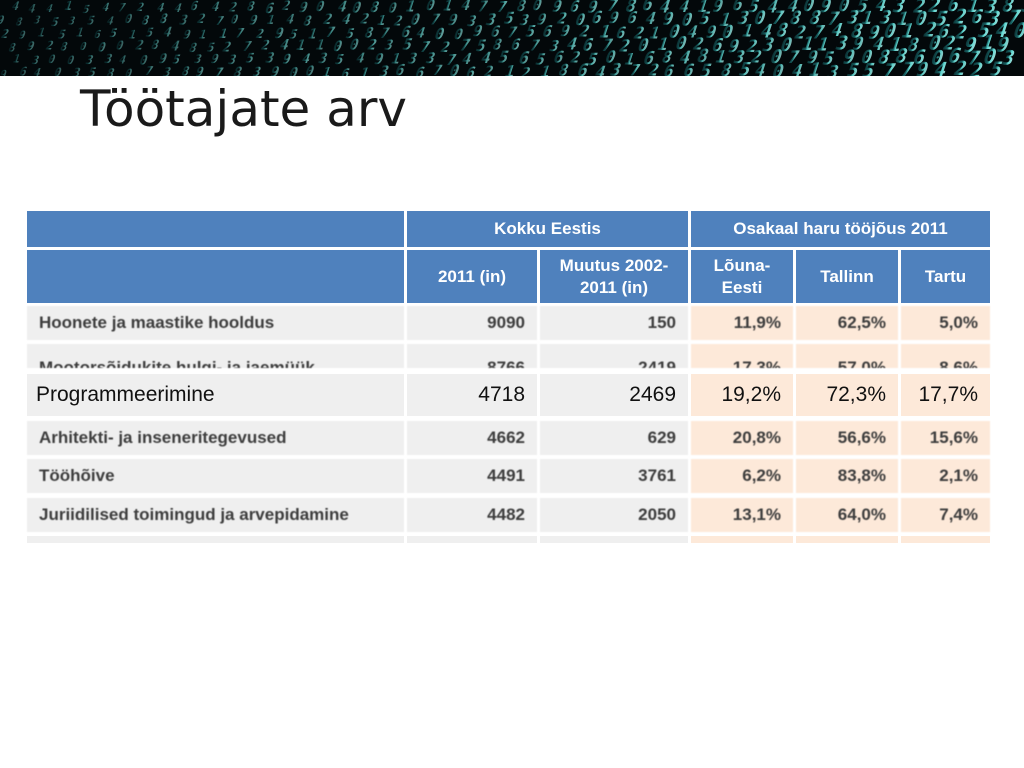 This screenshot has height=768, width=1024. I want to click on row-name: Tööhõive, so click(215, 476).